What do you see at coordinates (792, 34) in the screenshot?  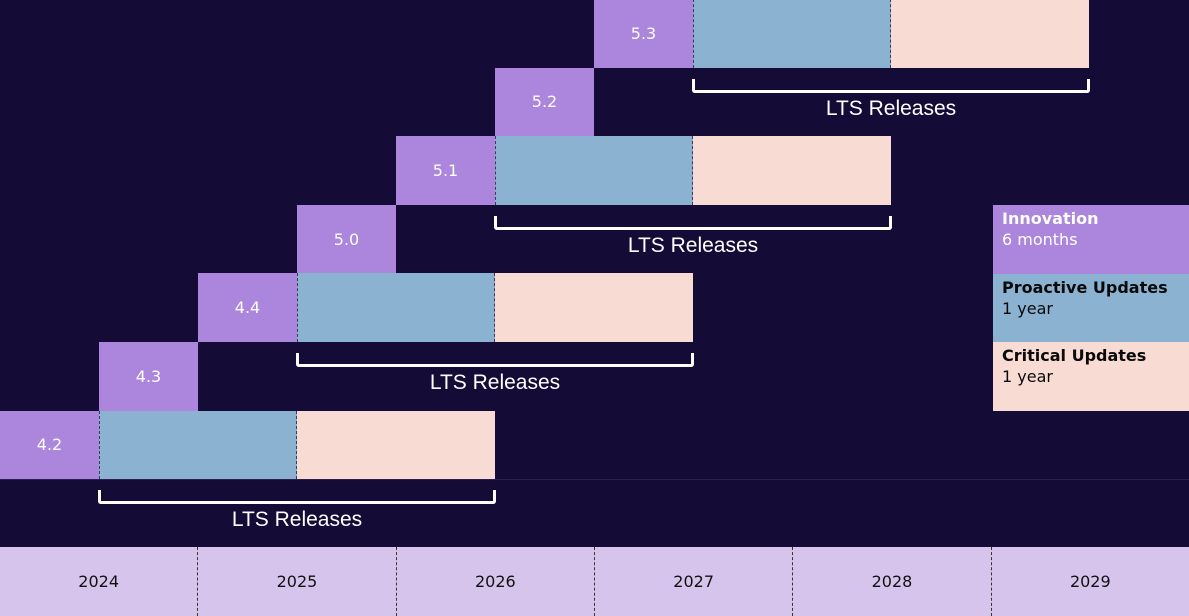 I see `proactive-segment-5.3` at bounding box center [792, 34].